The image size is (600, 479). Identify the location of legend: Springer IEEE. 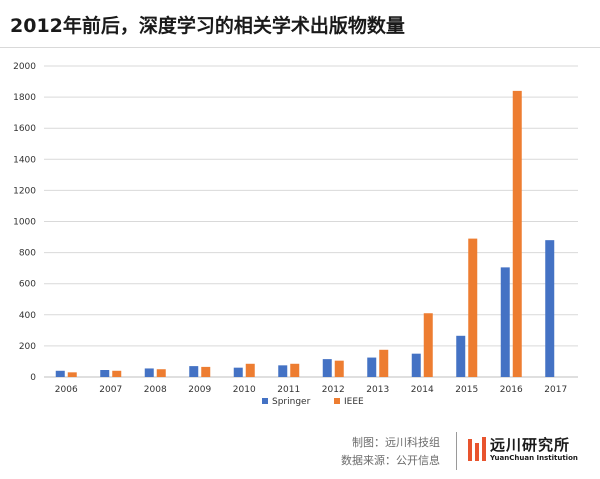
(313, 402).